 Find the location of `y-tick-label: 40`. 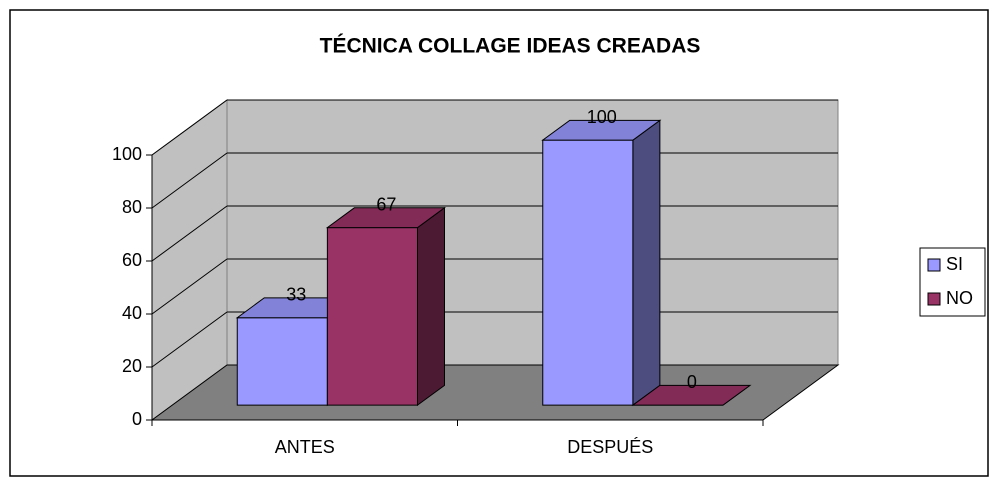

y-tick-label: 40 is located at coordinates (132, 313).